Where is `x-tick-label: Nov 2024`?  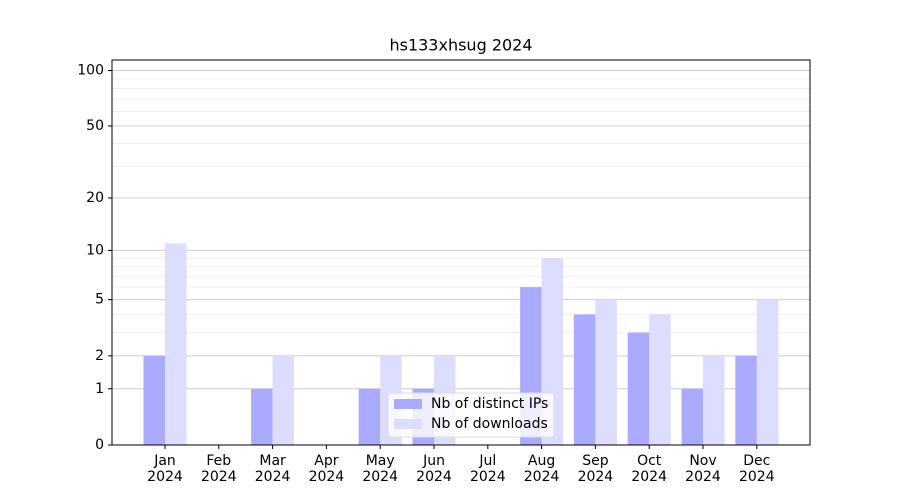
x-tick-label: Nov 2024 is located at coordinates (703, 469).